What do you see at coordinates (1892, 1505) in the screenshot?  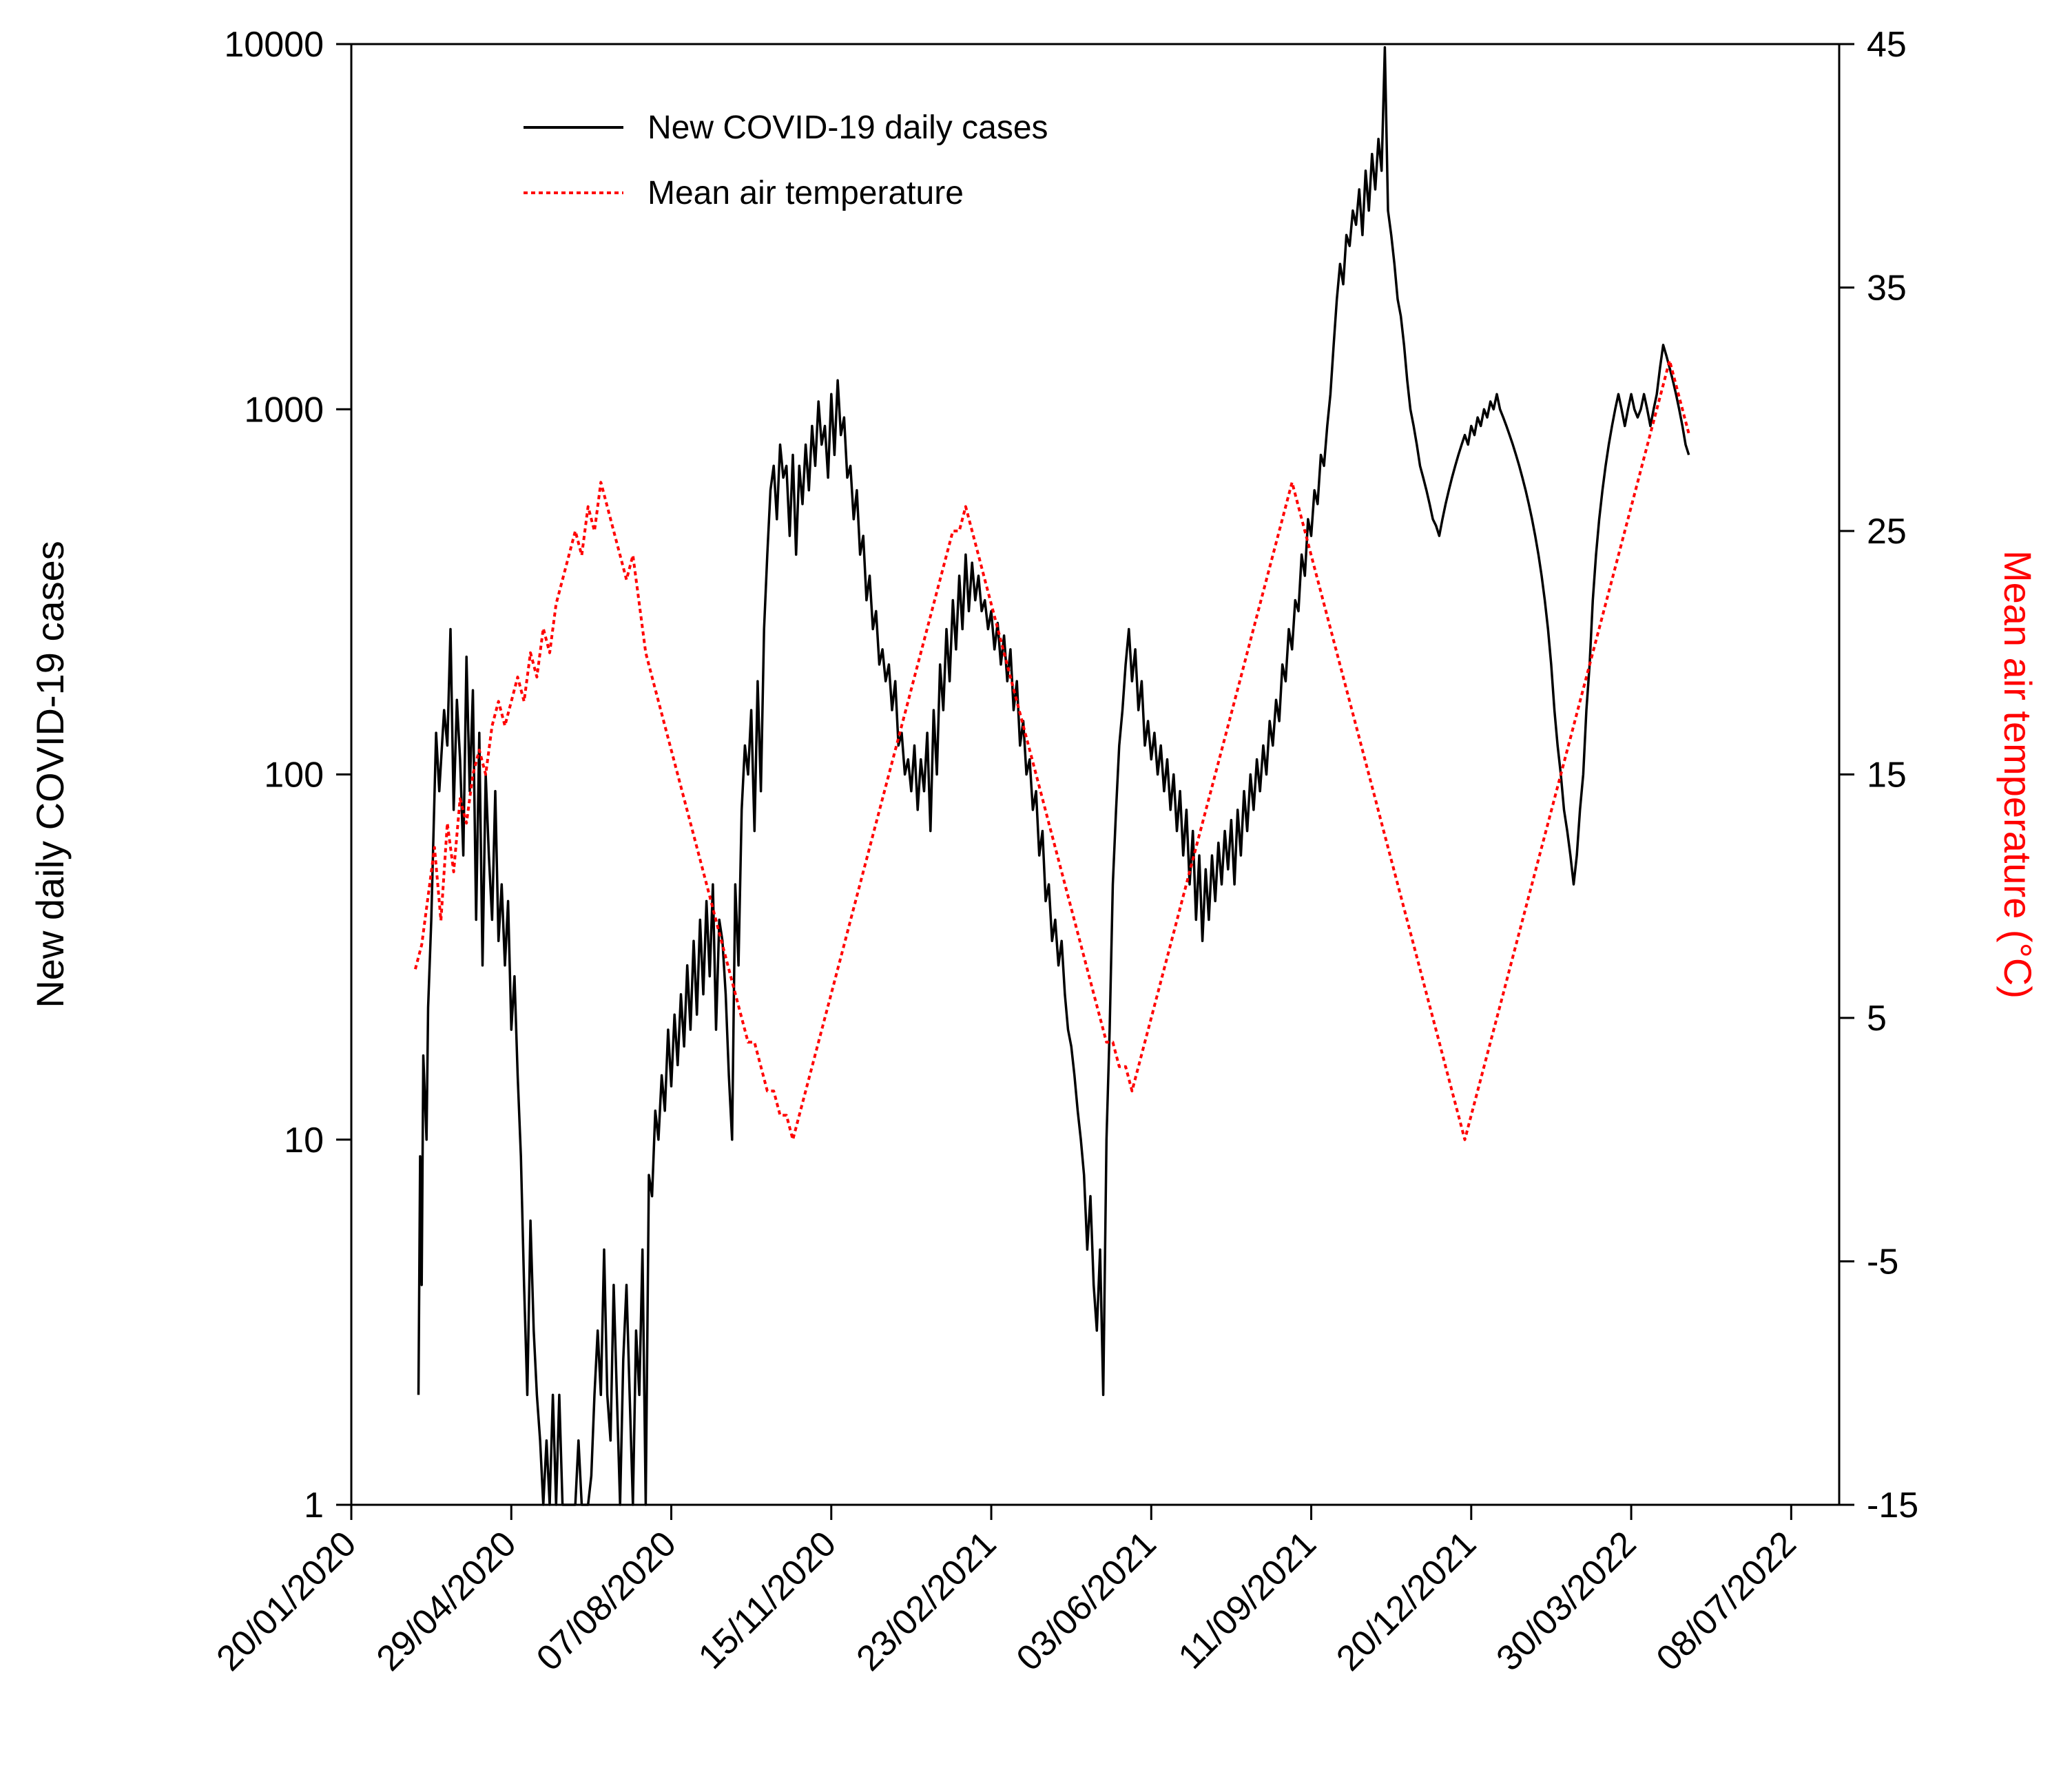 I see `y-right-tick-label: -15` at bounding box center [1892, 1505].